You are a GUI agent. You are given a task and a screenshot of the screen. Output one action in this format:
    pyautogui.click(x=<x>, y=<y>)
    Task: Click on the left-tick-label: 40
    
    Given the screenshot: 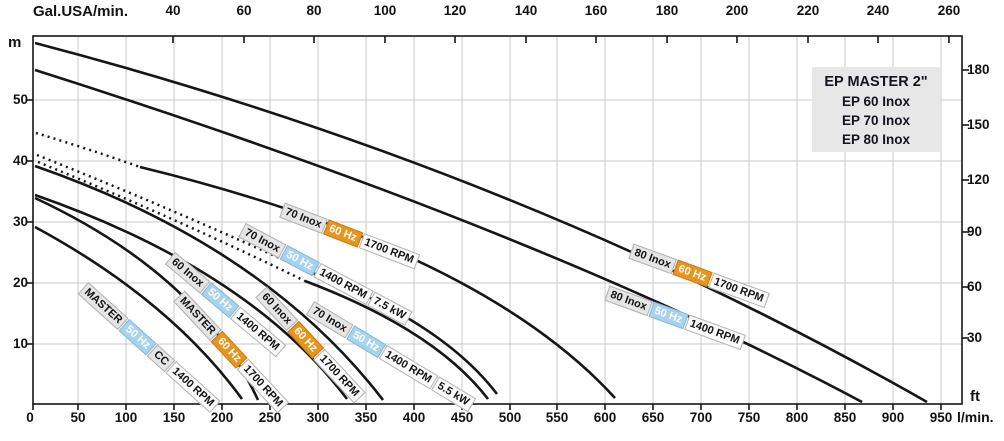 What is the action you would take?
    pyautogui.click(x=20, y=160)
    